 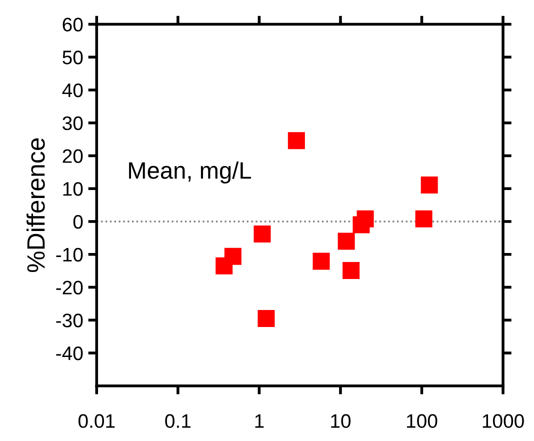 What do you see at coordinates (72, 57) in the screenshot?
I see `y-tick-label: 50` at bounding box center [72, 57].